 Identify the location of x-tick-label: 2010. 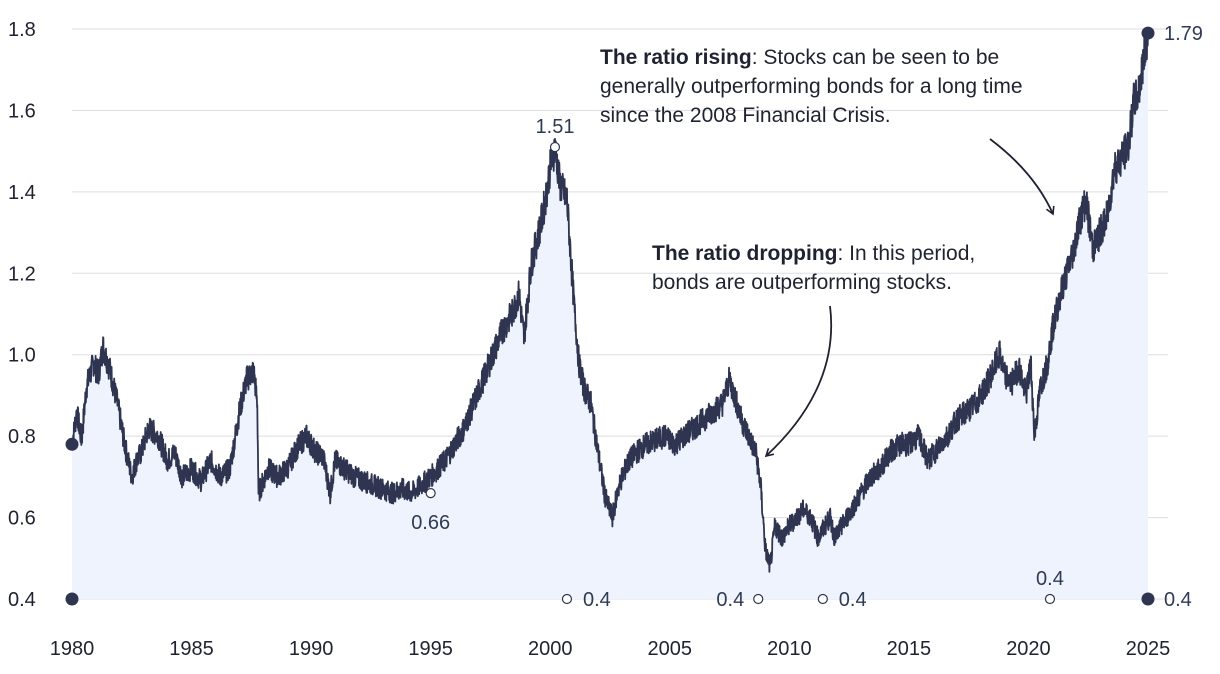
(789, 649).